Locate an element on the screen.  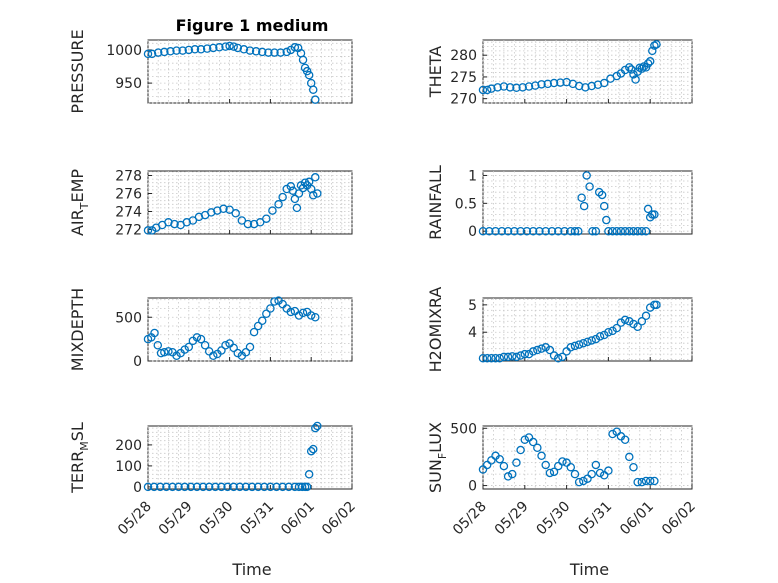
y-tick-label: 0.5 is located at coordinates (466, 204).